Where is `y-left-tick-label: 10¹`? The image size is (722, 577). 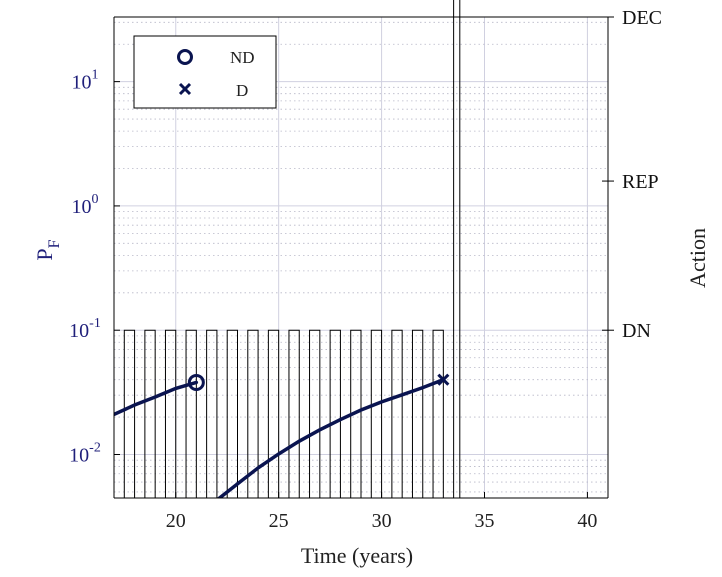
y-left-tick-label: 10¹ is located at coordinates (85, 81).